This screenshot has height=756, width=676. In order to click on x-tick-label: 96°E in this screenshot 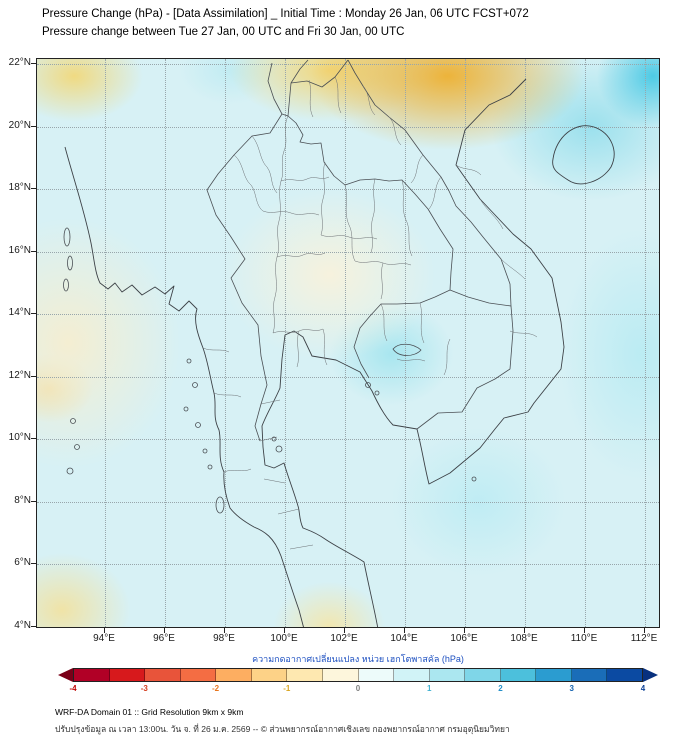, I will do `click(164, 638)`.